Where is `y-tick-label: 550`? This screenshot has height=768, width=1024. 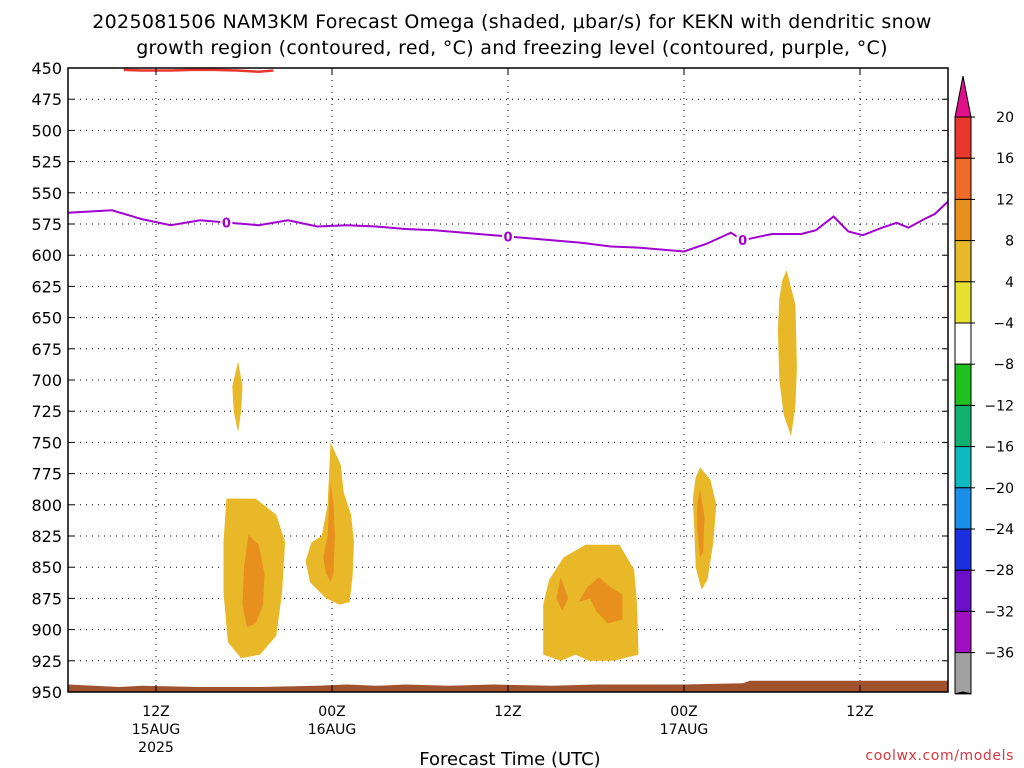 y-tick-label: 550 is located at coordinates (46, 193).